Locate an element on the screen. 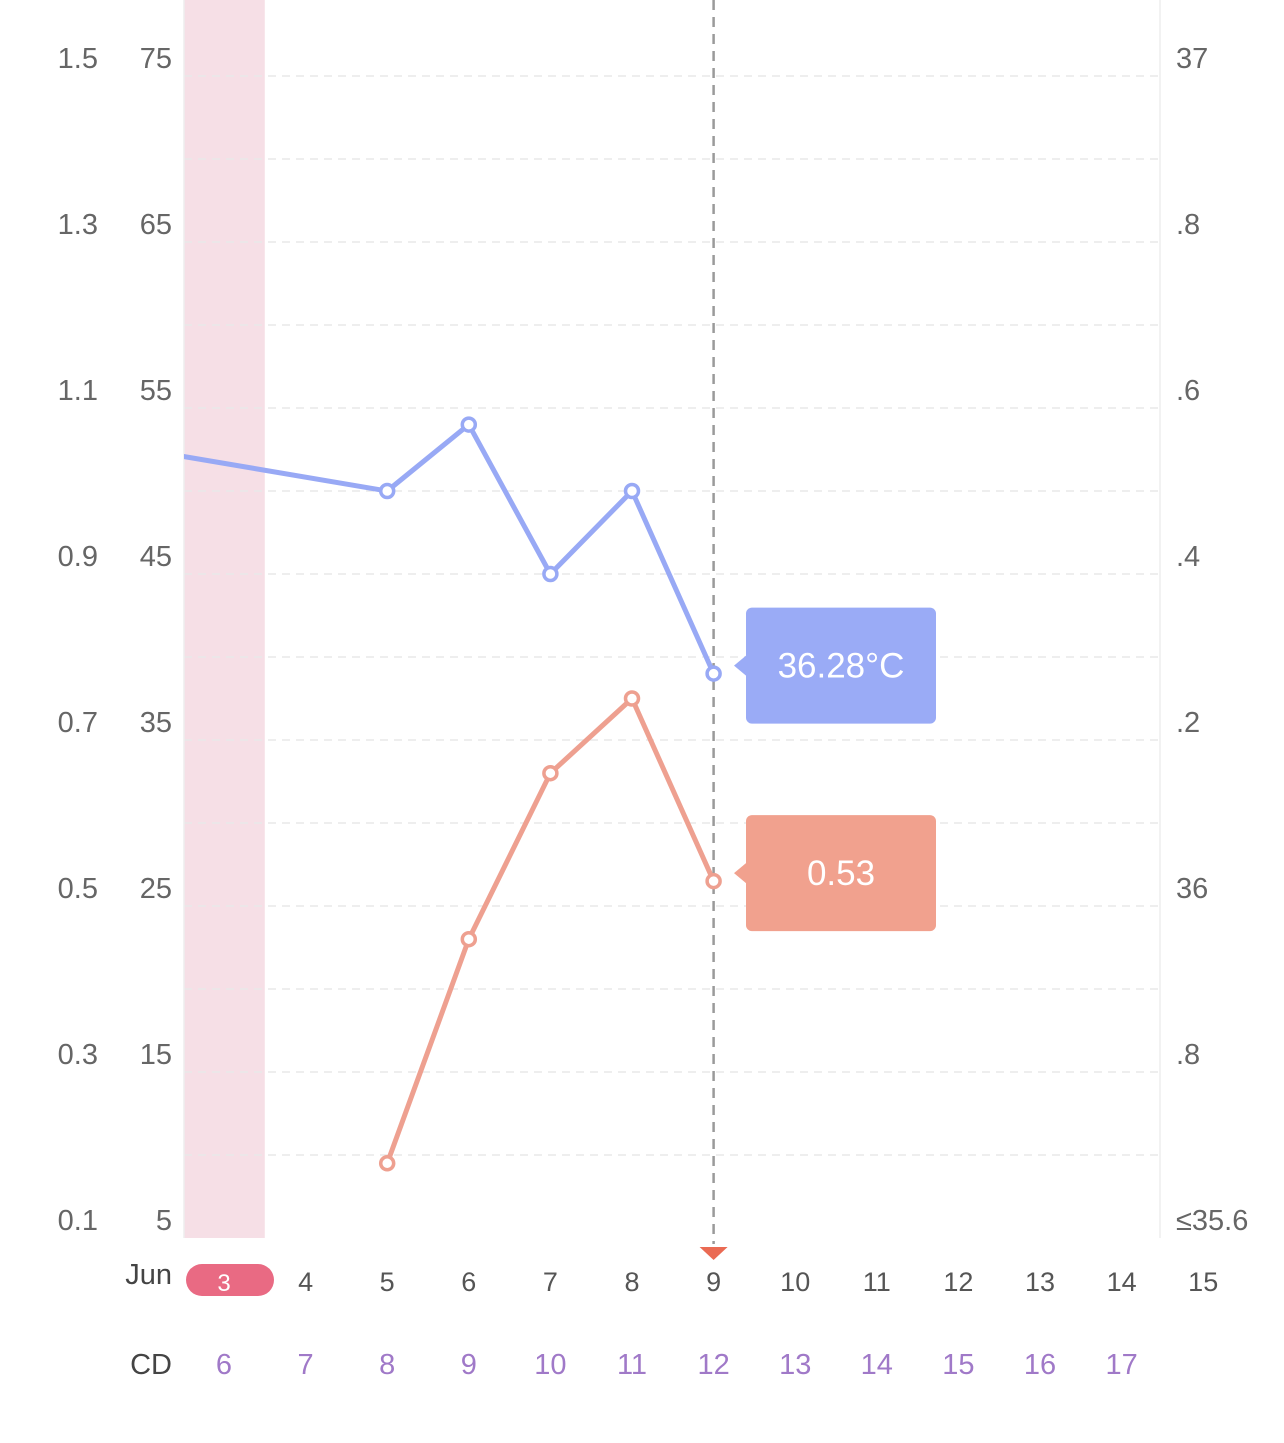 The height and width of the screenshot is (1443, 1284). right-tick-label: .6 is located at coordinates (1188, 391).